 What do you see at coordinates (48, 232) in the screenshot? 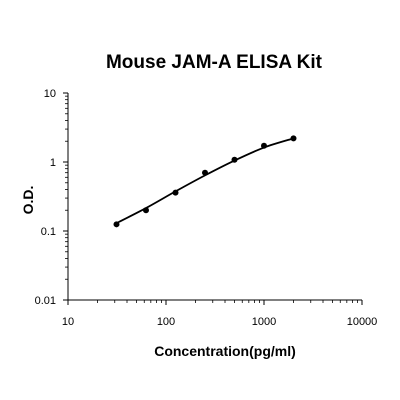
I see `y-tick-label: 0.1` at bounding box center [48, 232].